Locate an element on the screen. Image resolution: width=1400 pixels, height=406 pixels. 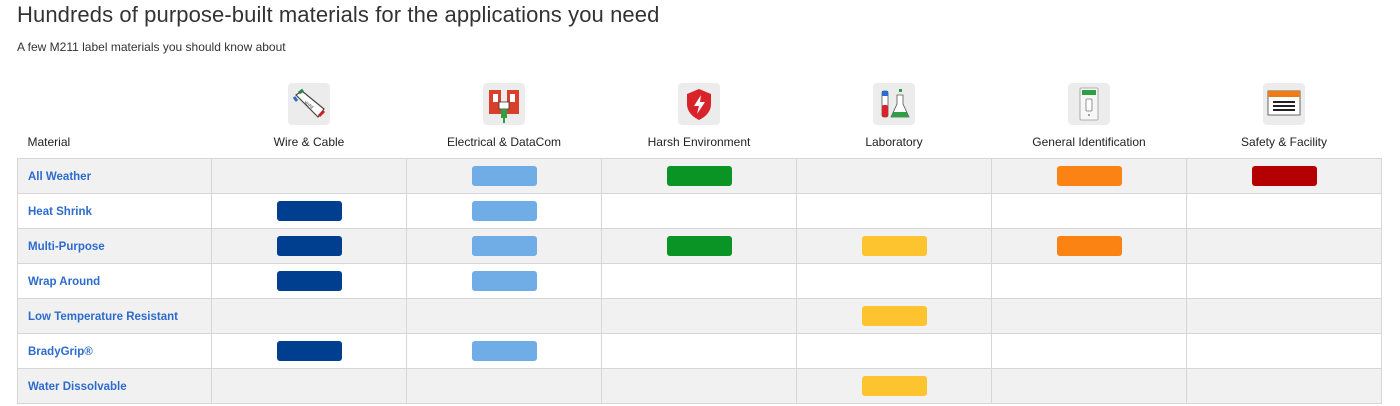
svg-text: WIRE is located at coordinates (309, 105).